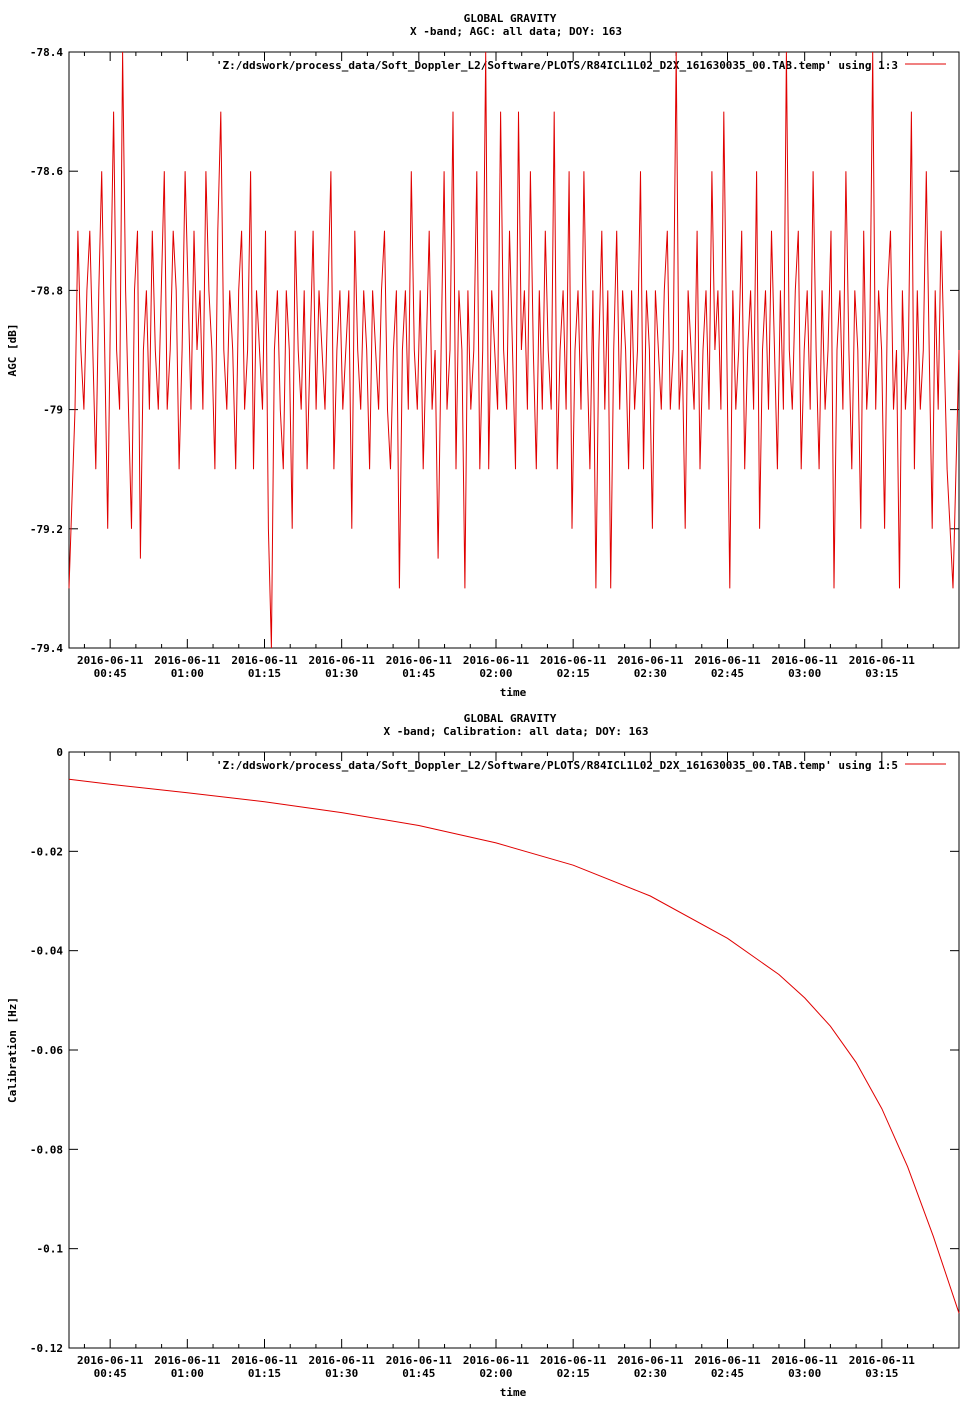 This screenshot has width=980, height=1405. Describe the element at coordinates (46, 648) in the screenshot. I see `agc-y-tick-label: -79.4` at that location.